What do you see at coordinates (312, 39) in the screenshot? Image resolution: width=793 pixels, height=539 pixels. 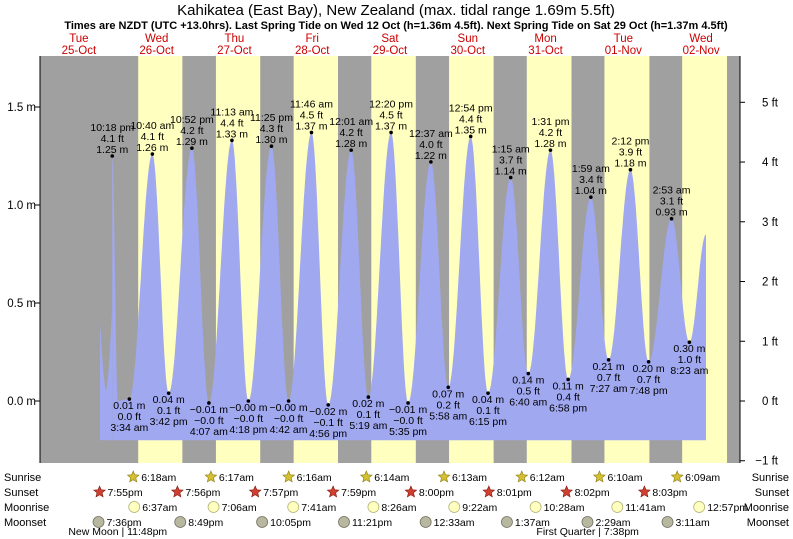 I see `day-name: Fri` at bounding box center [312, 39].